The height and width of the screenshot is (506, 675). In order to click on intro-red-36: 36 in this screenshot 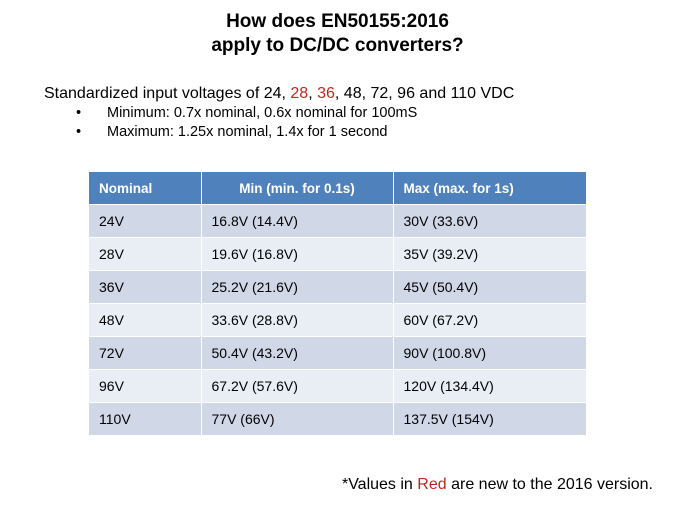, I will do `click(326, 93)`.